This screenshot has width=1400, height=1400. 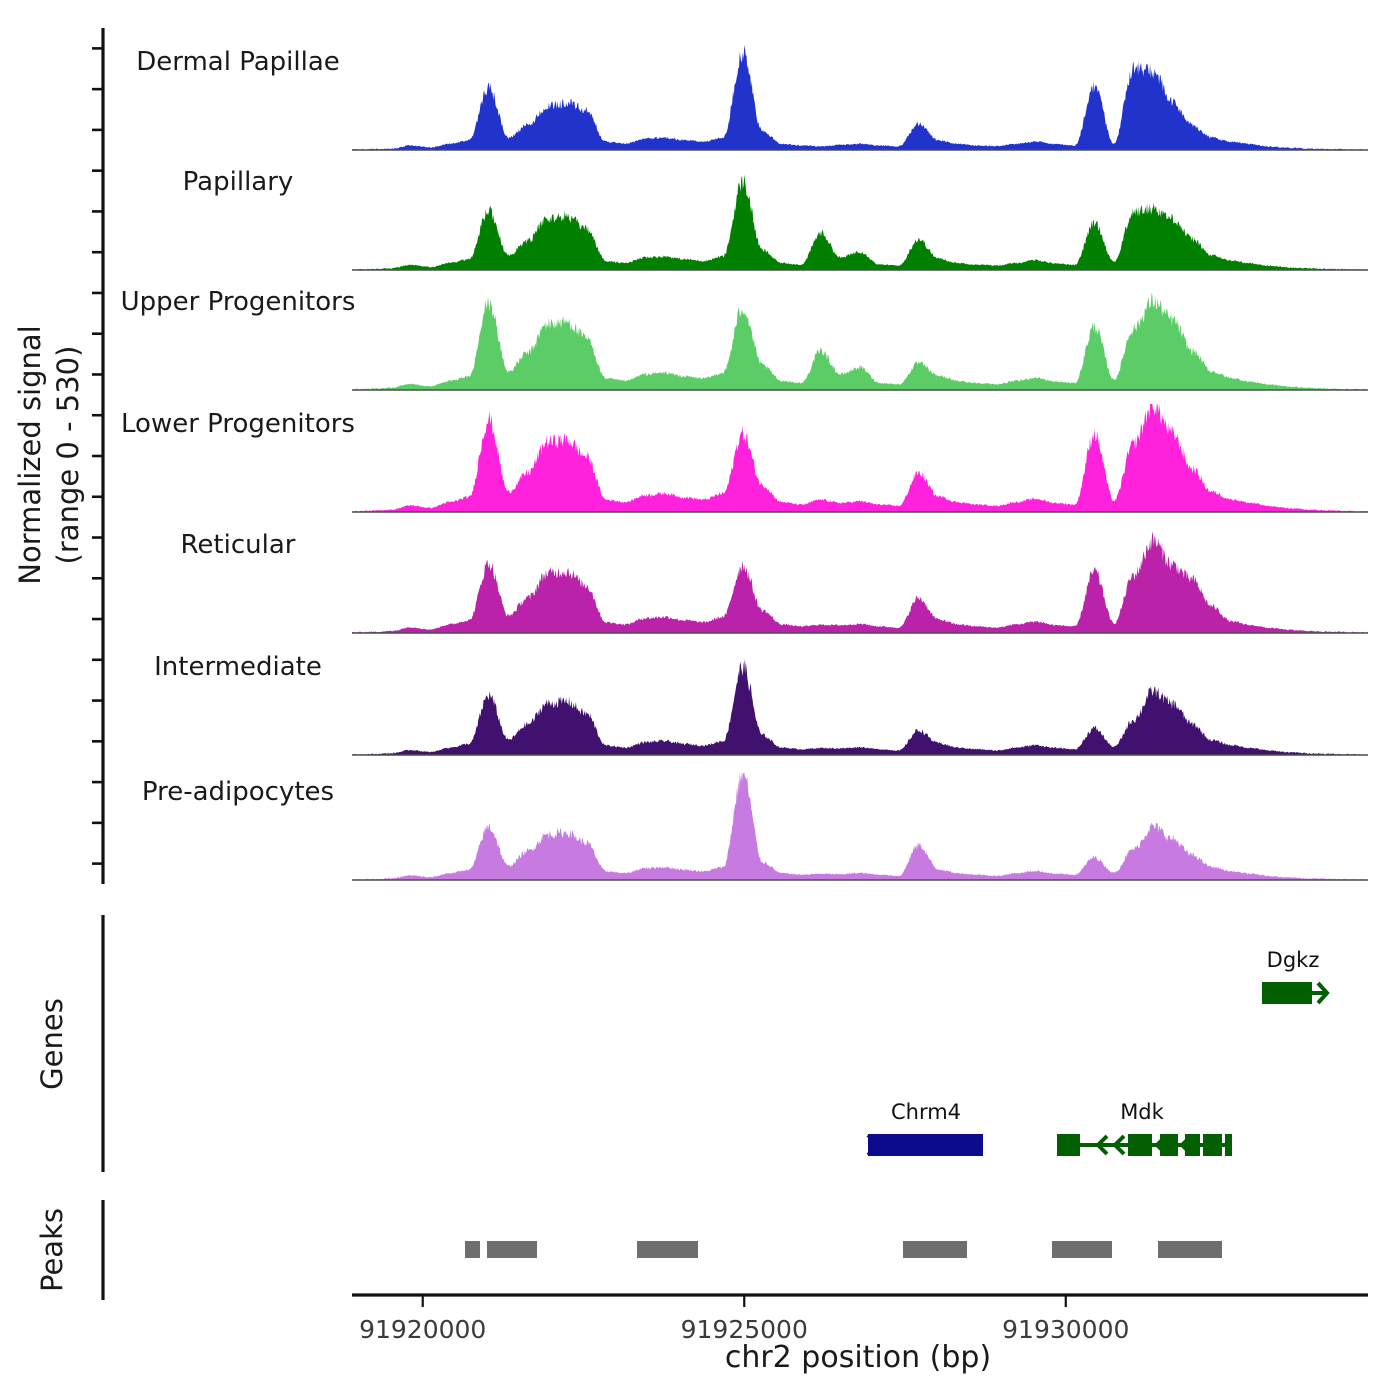 What do you see at coordinates (30, 454) in the screenshot?
I see `y-axis-label-line1: Normalized signal` at bounding box center [30, 454].